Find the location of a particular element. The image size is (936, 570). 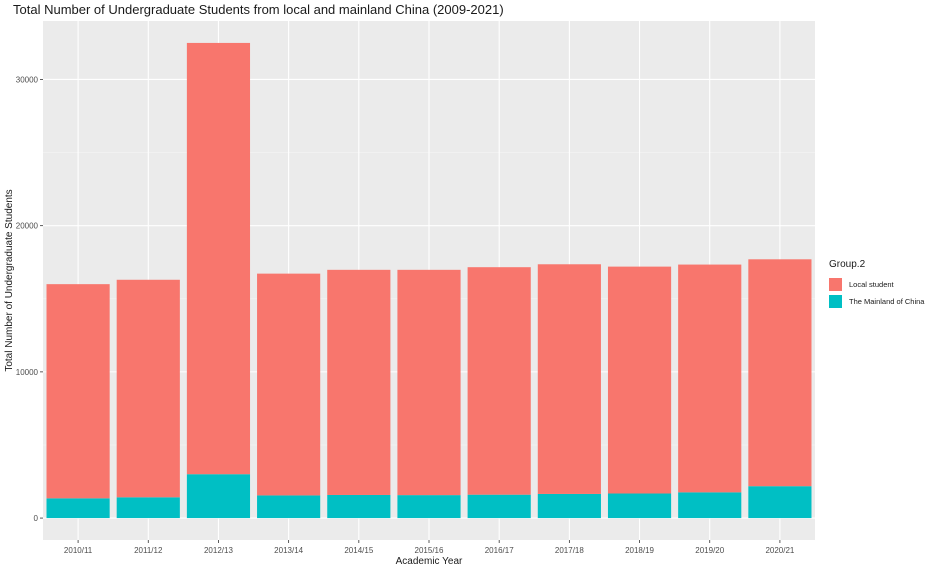

x-tick-label: 2010/11 is located at coordinates (78, 550).